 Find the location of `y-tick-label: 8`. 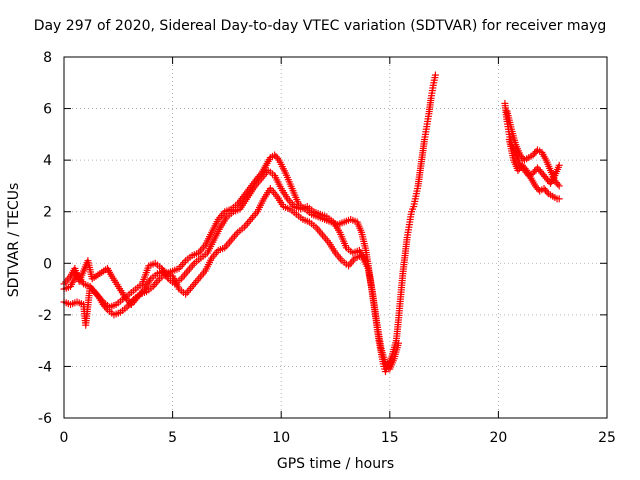

y-tick-label: 8 is located at coordinates (47, 58).